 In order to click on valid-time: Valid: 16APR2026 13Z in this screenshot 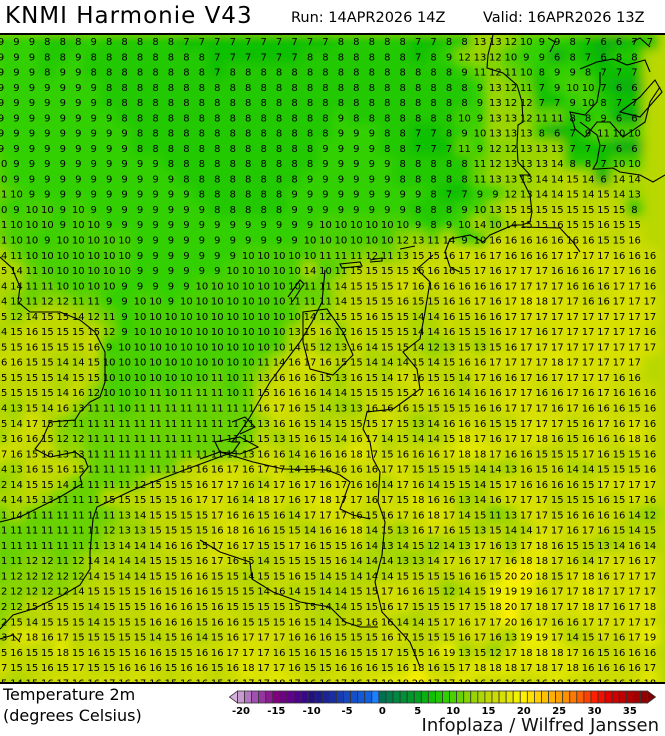, I will do `click(564, 18)`.